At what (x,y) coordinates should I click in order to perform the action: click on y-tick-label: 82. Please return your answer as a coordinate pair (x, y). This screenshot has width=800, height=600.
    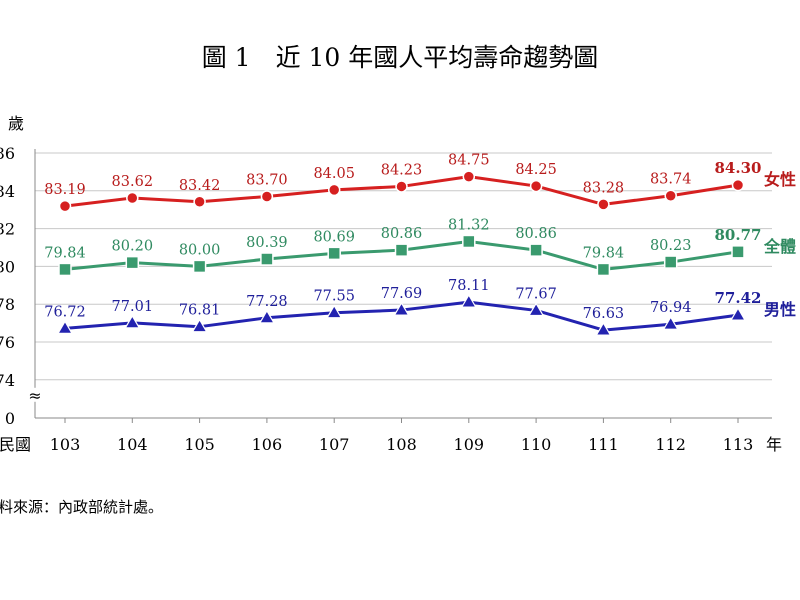
    Looking at the image, I should click on (7, 229).